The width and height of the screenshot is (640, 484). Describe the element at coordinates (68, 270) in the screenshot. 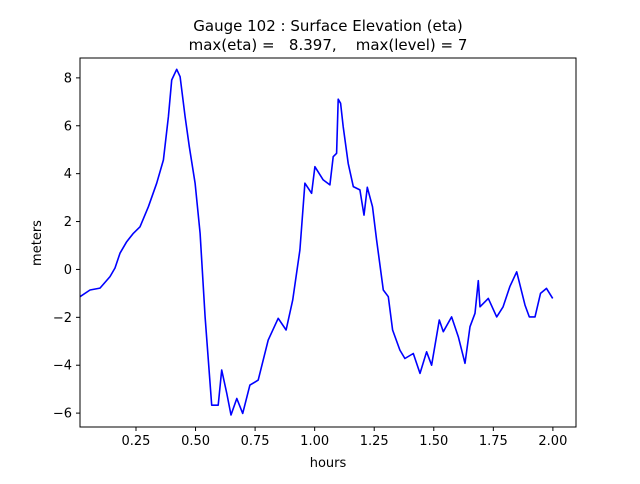

I see `y-tick-label: 0` at that location.